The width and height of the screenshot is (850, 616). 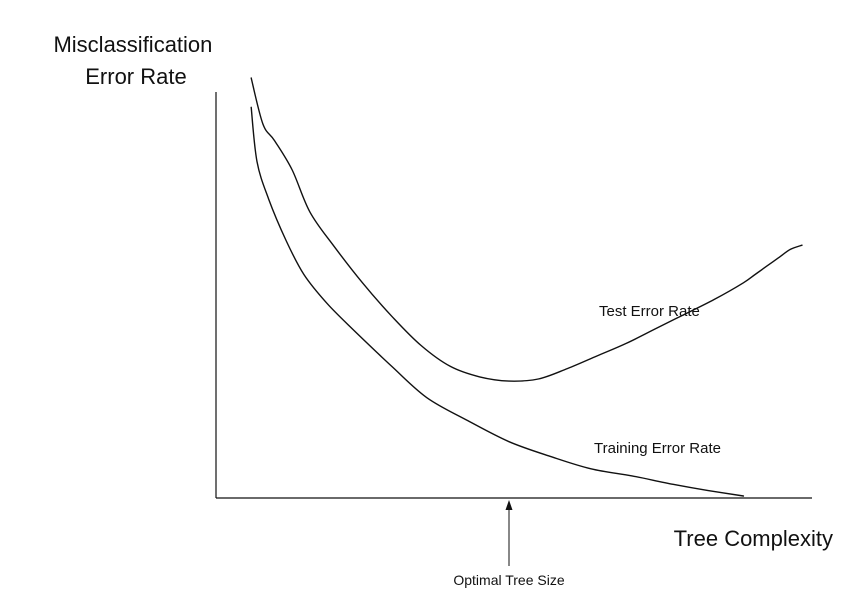 I want to click on optimal-tree-size-arrow-head, so click(x=509, y=505).